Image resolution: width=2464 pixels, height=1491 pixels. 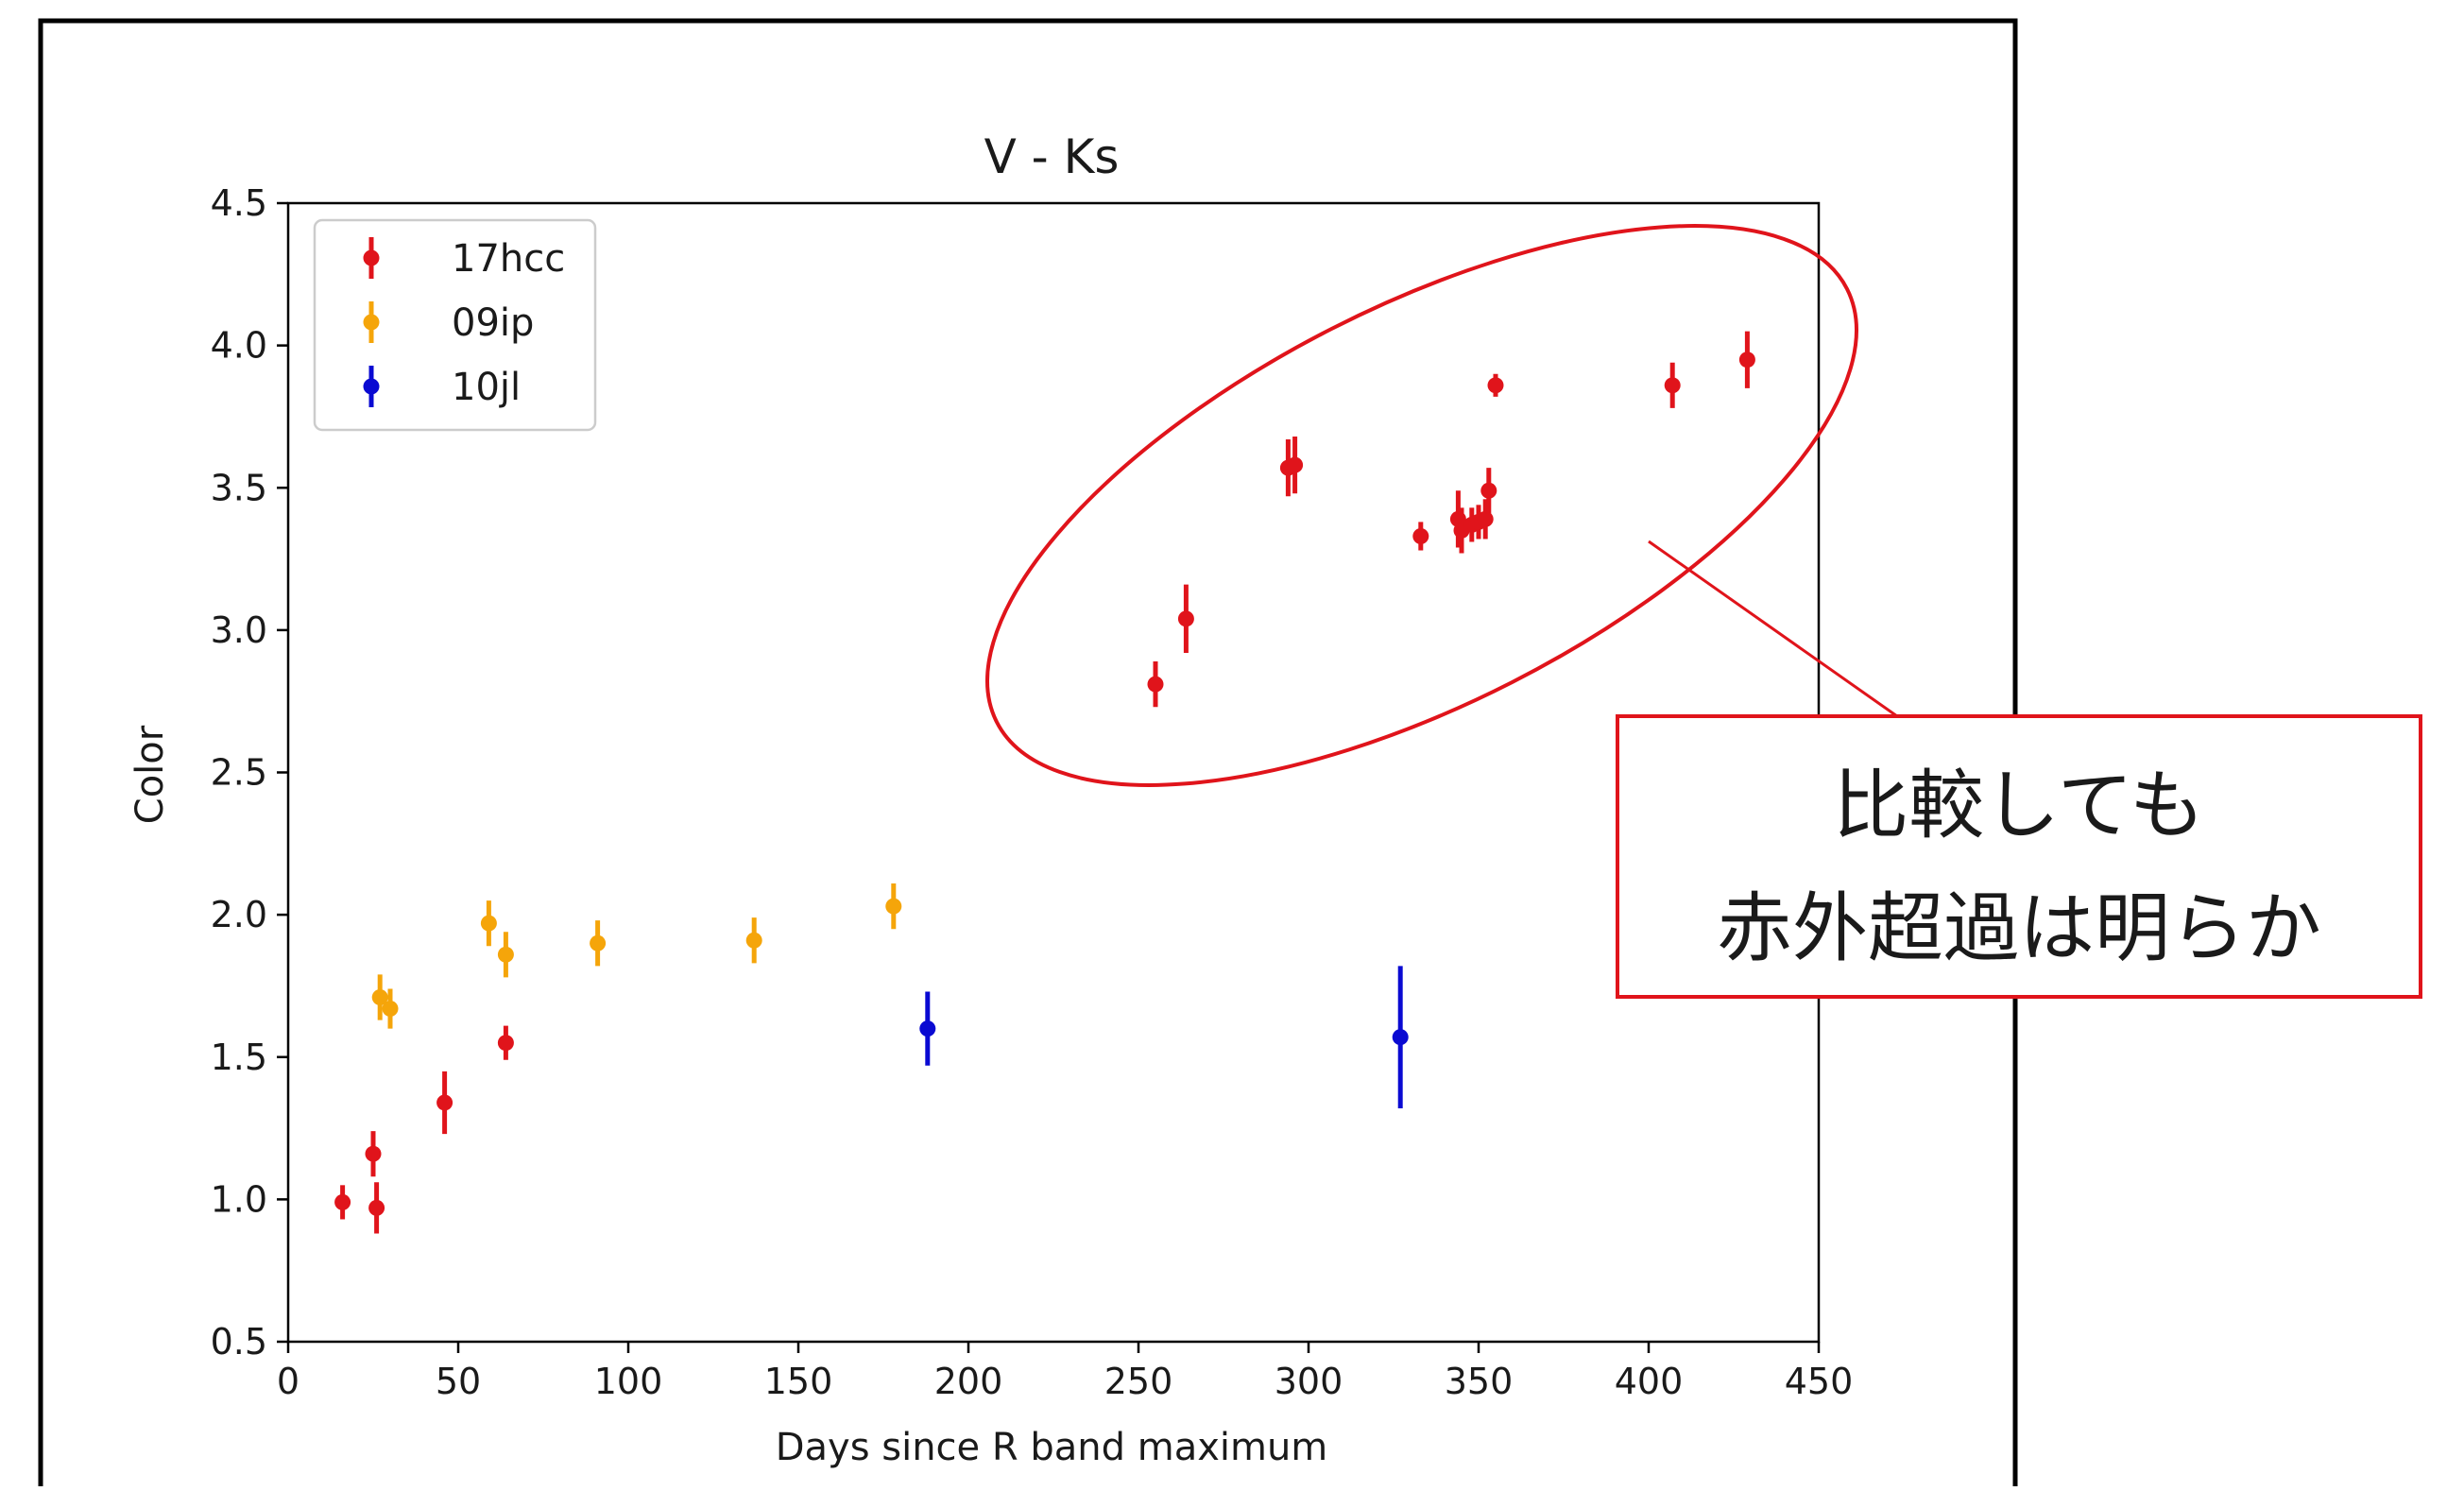 I want to click on x-tick-label: 450, so click(x=1819, y=1382).